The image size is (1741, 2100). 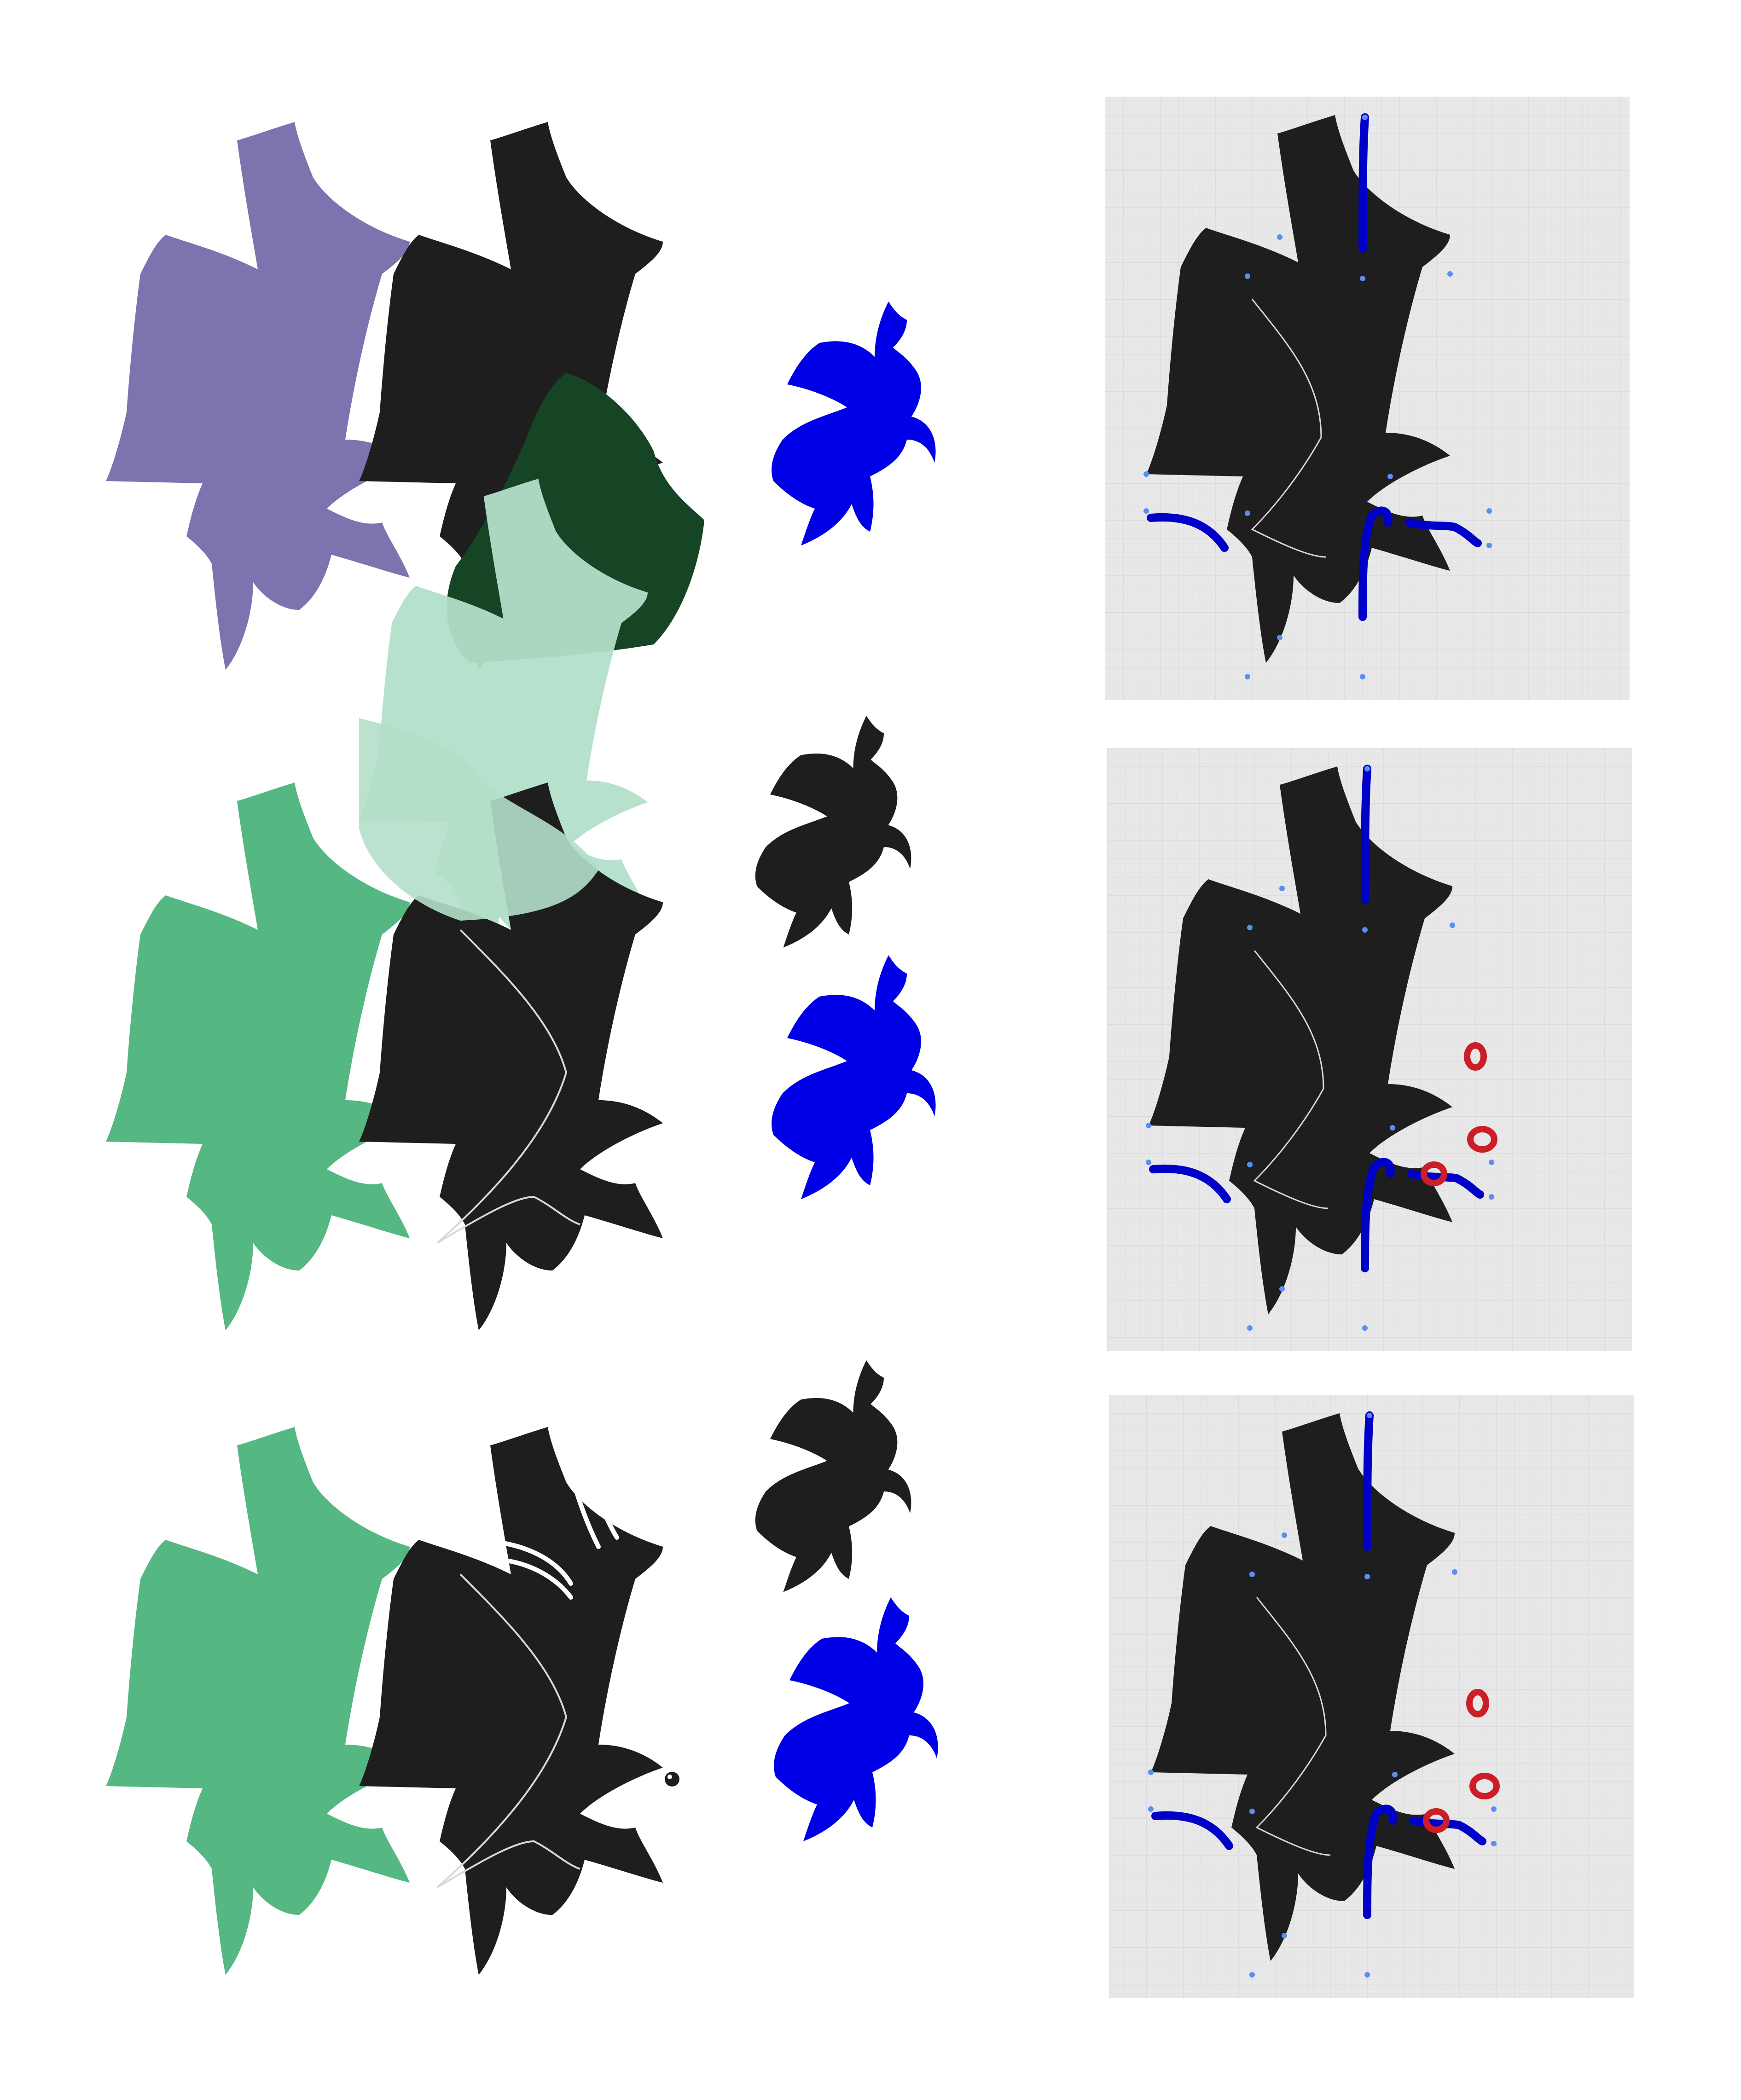 I want to click on purple-silhouette, so click(x=258, y=396).